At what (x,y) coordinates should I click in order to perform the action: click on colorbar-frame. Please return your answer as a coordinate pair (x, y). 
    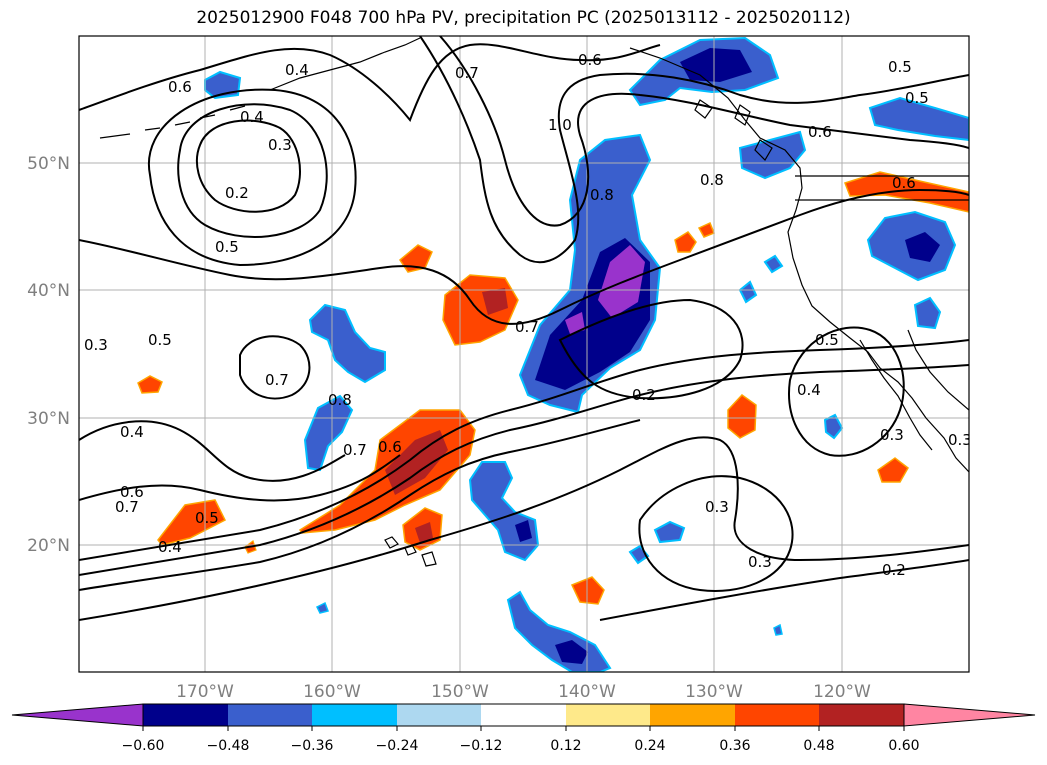
    Looking at the image, I should click on (523, 715).